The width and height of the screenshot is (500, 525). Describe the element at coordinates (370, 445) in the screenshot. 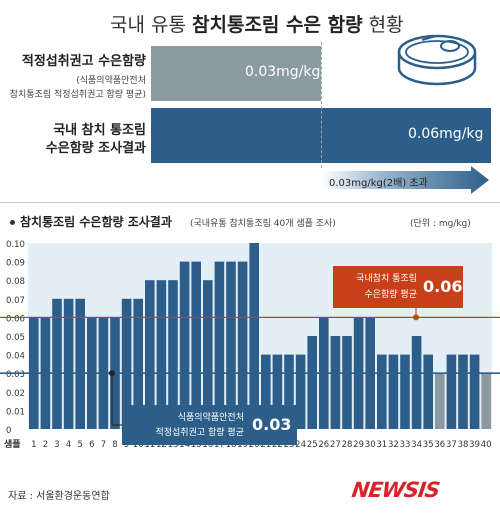

I see `x-tick-label: 30` at that location.